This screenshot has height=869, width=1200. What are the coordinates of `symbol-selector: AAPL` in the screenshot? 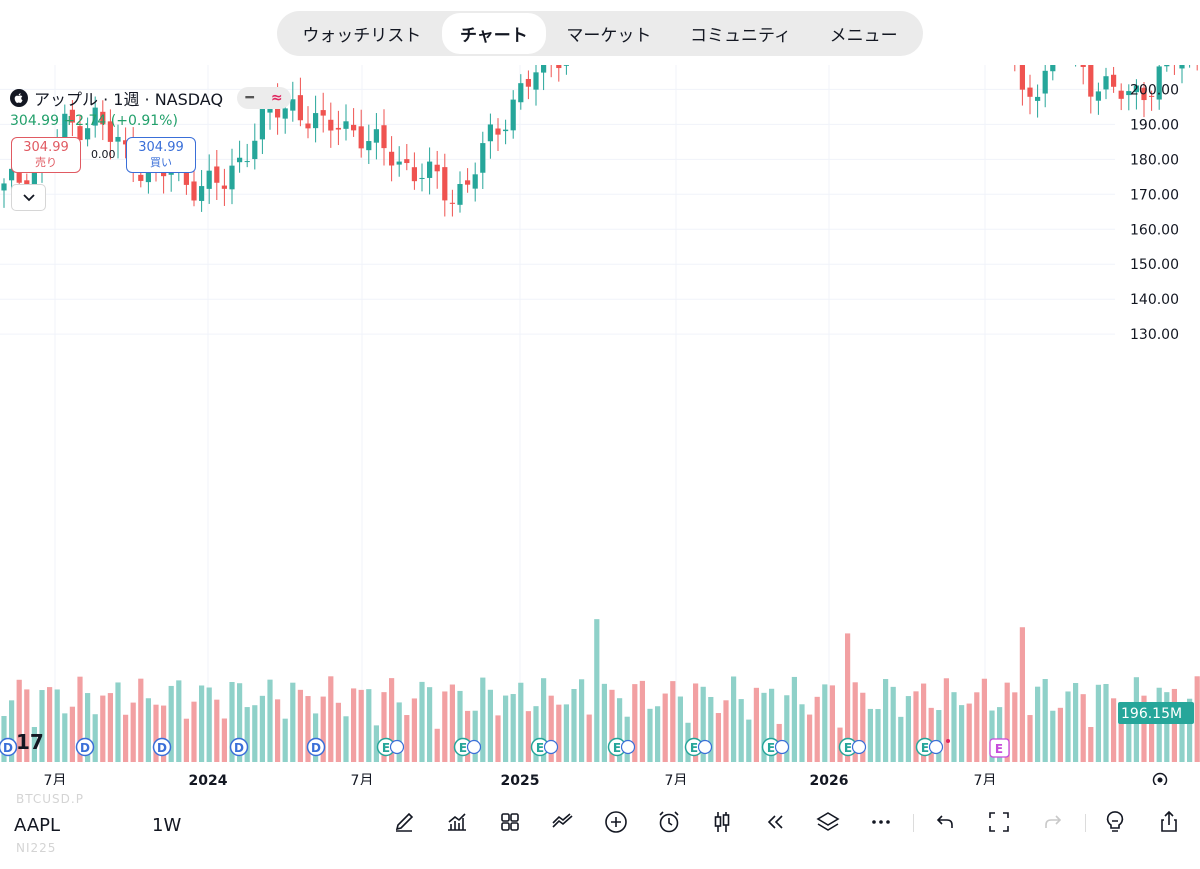 It's located at (37, 825).